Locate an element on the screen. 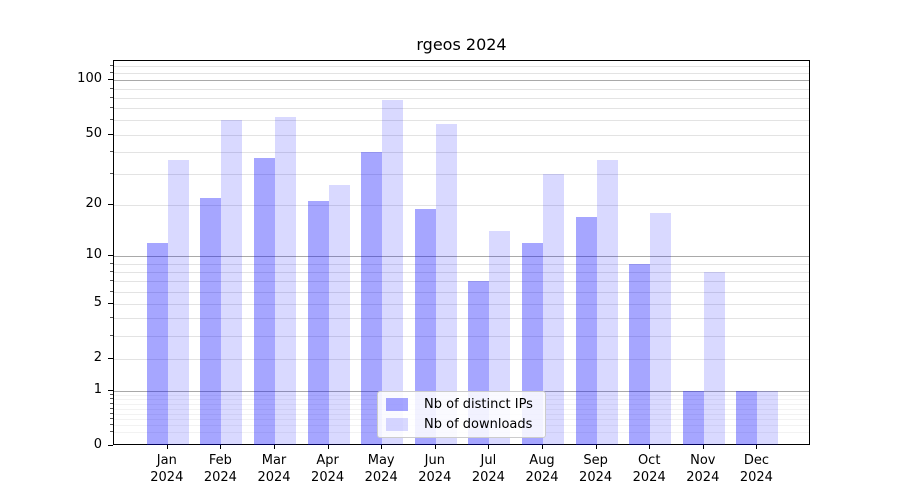  bar-downloads-nov is located at coordinates (714, 358).